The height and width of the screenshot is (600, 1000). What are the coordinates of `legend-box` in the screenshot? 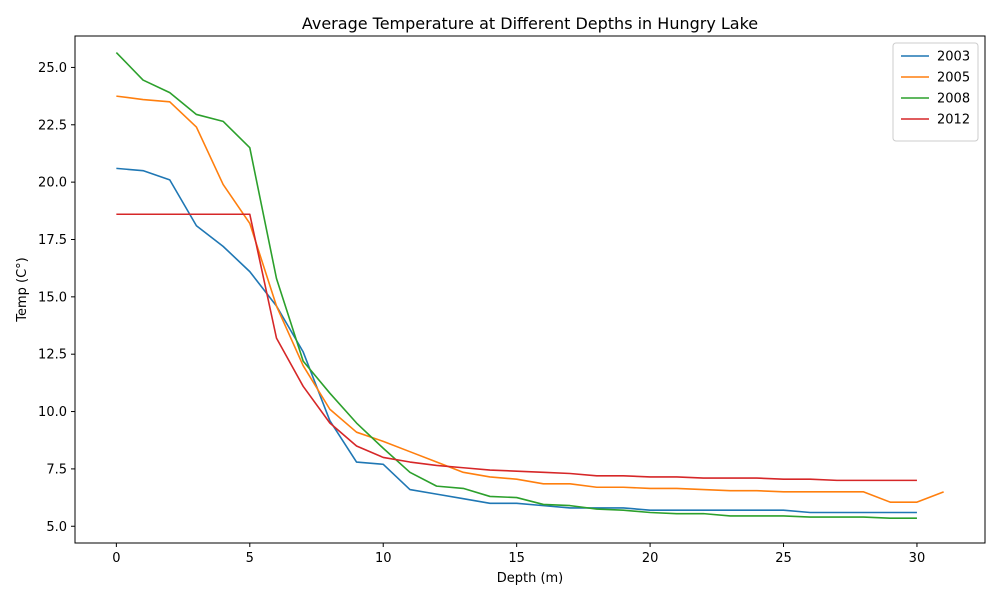 It's located at (935, 92).